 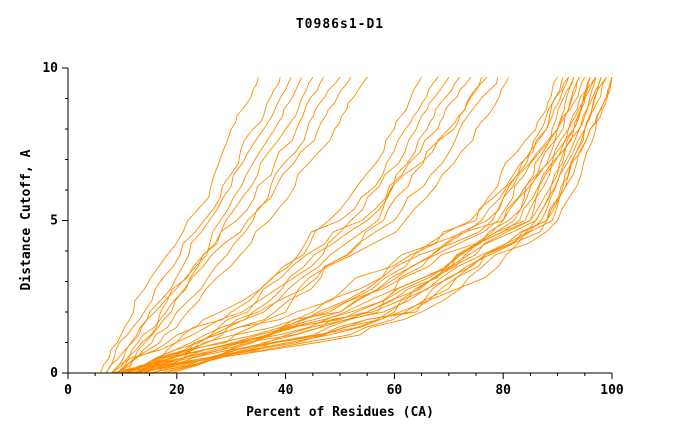 I want to click on x-tick-label: 100, so click(x=612, y=390).